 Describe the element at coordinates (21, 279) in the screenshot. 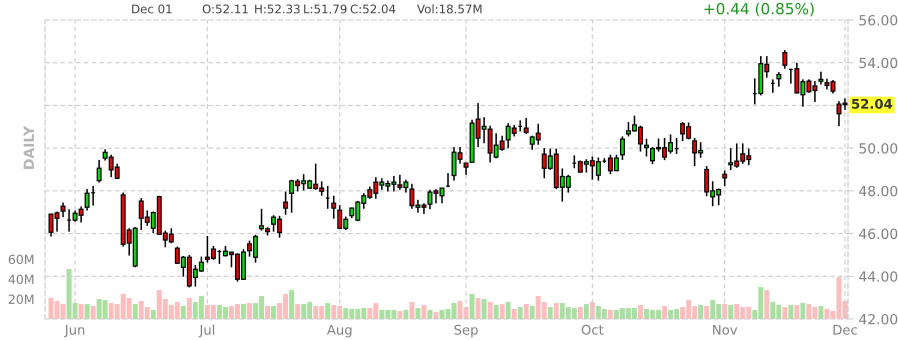

I see `y2-tick-label: 40M` at that location.